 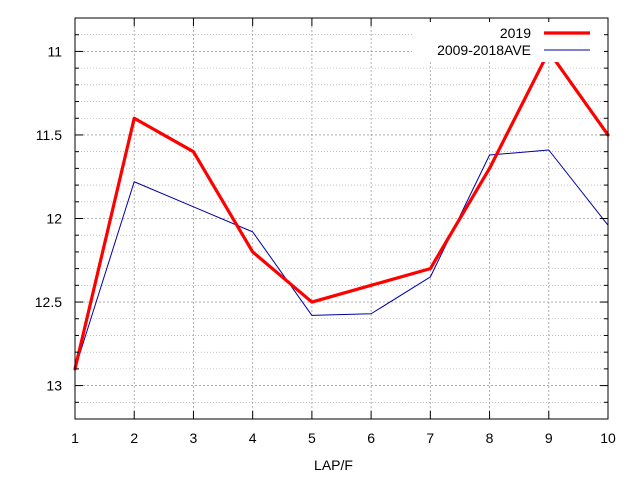 I want to click on x-tick-label: 3, so click(x=194, y=438).